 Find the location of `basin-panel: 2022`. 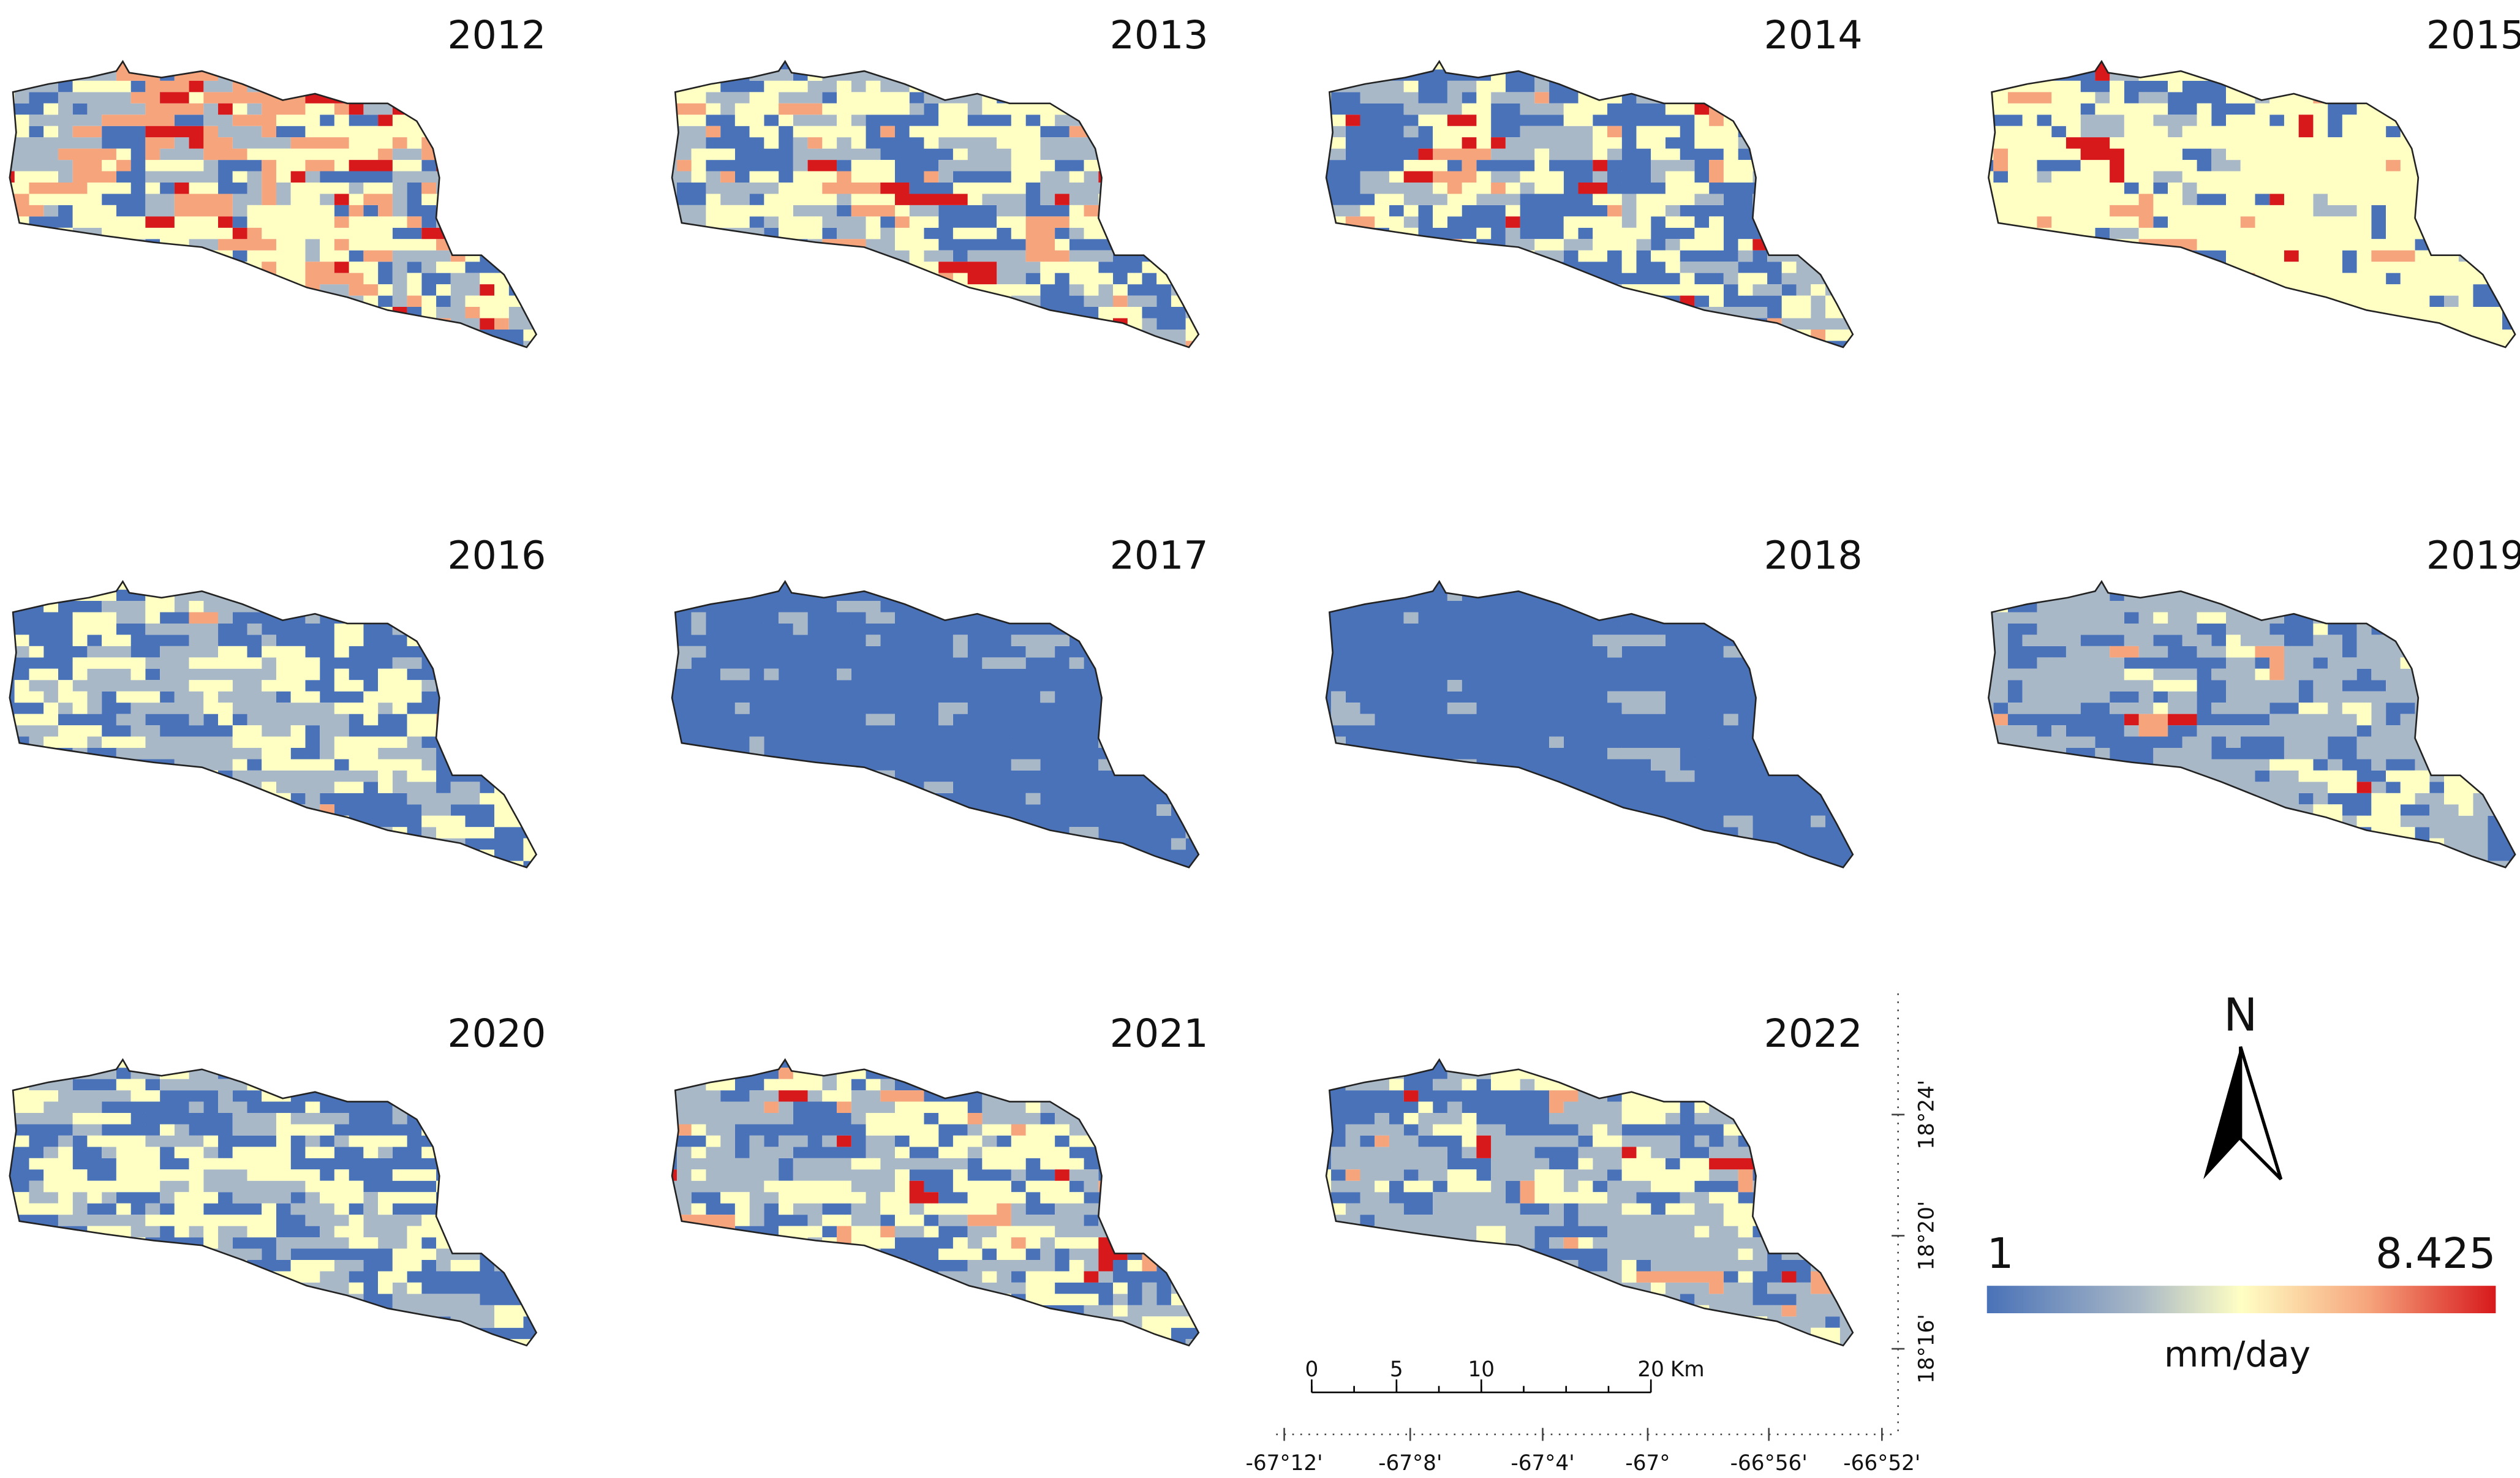

basin-panel: 2022 is located at coordinates (1594, 1179).